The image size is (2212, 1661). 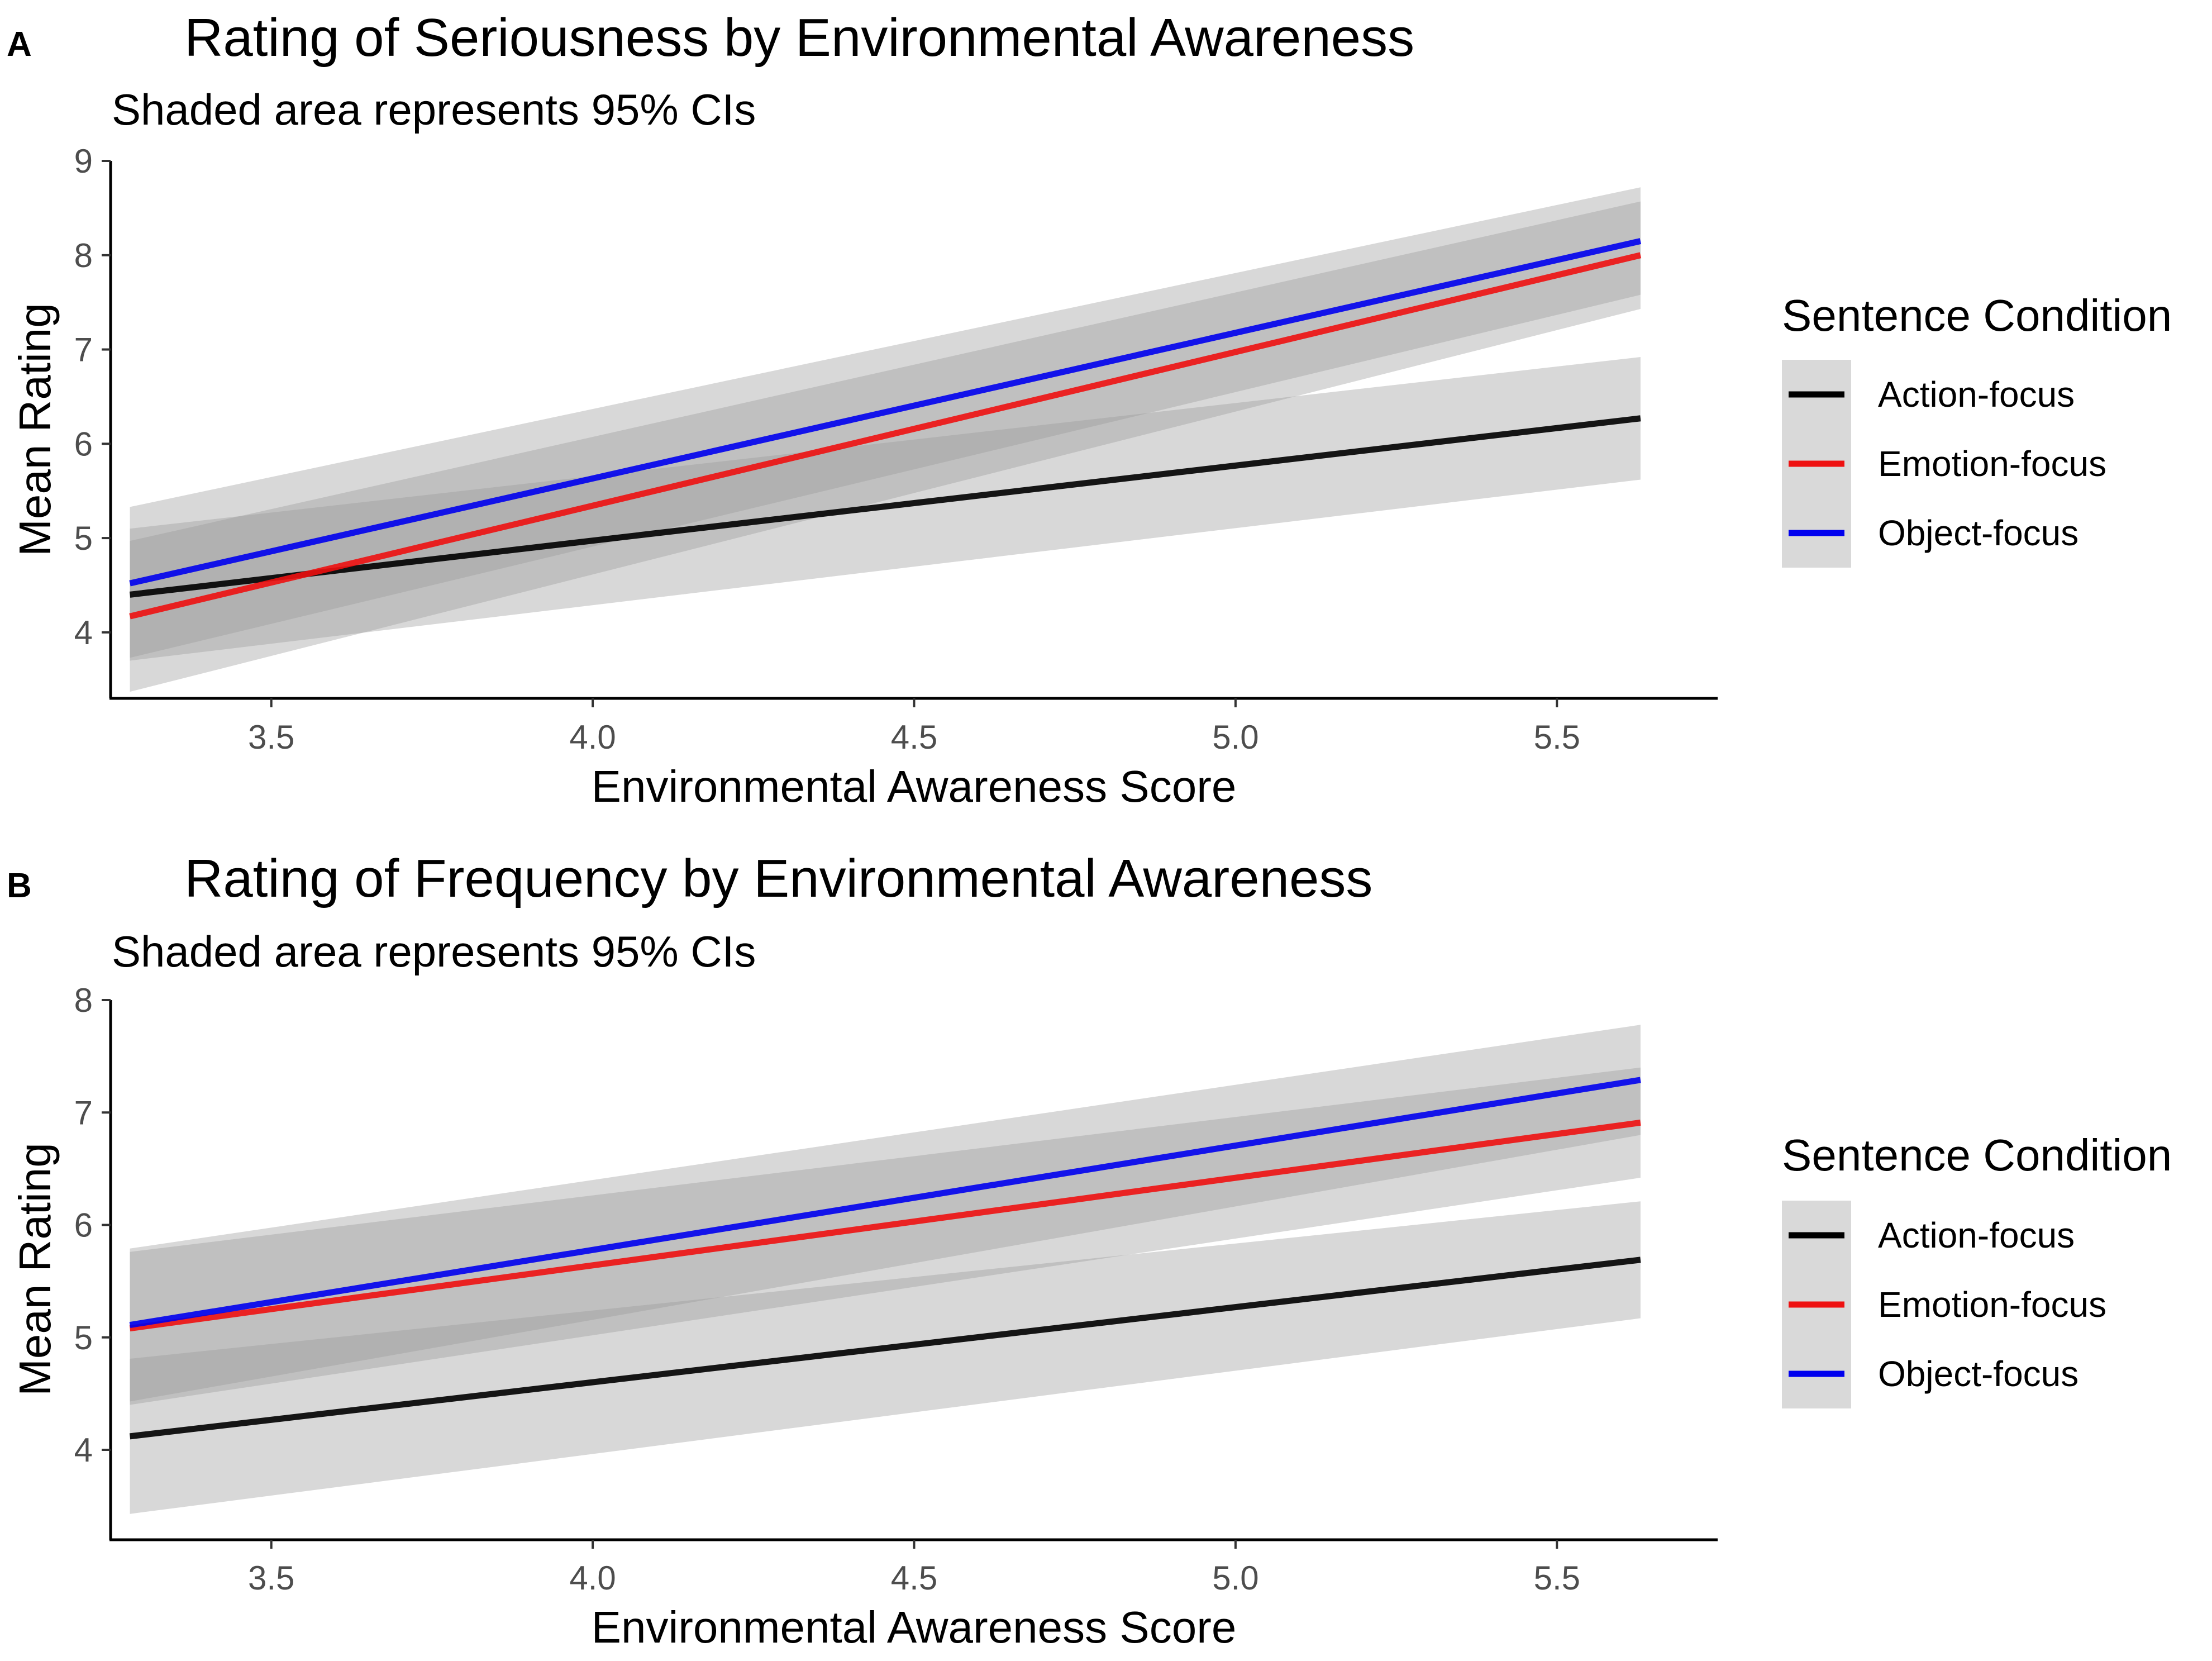 I want to click on panel-a-y-tick-label: 8, so click(x=83, y=255).